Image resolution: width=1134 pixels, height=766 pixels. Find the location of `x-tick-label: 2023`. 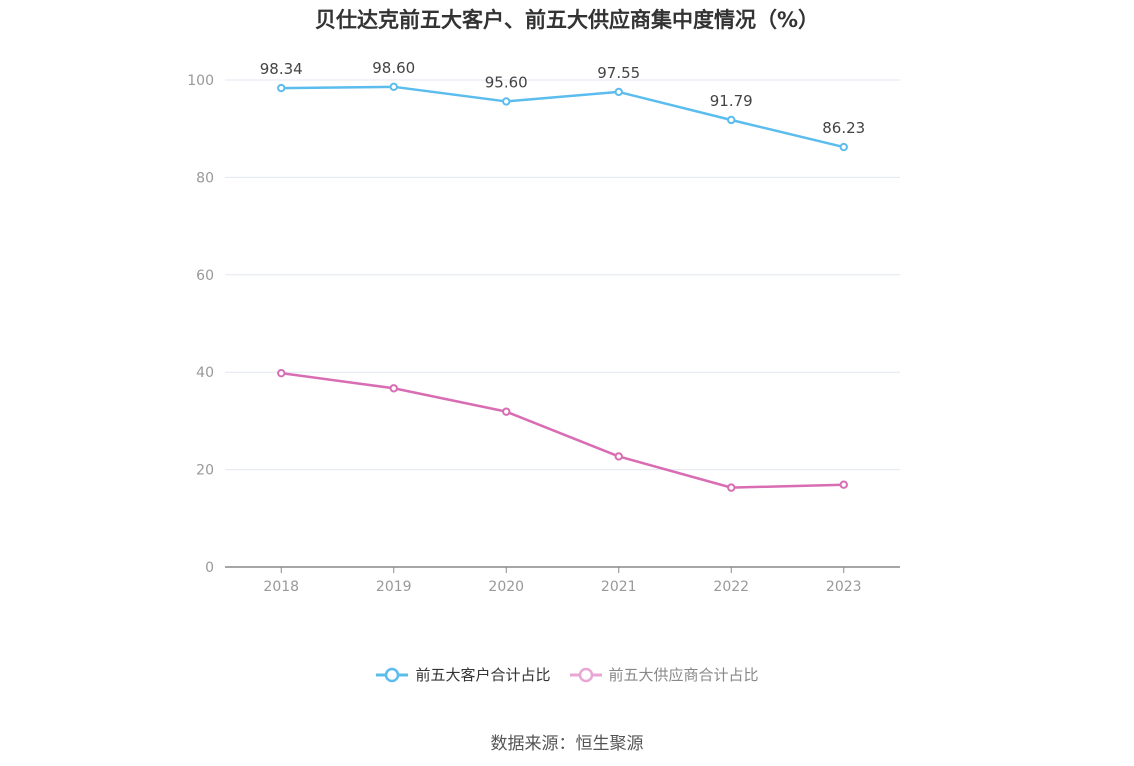

x-tick-label: 2023 is located at coordinates (844, 587).